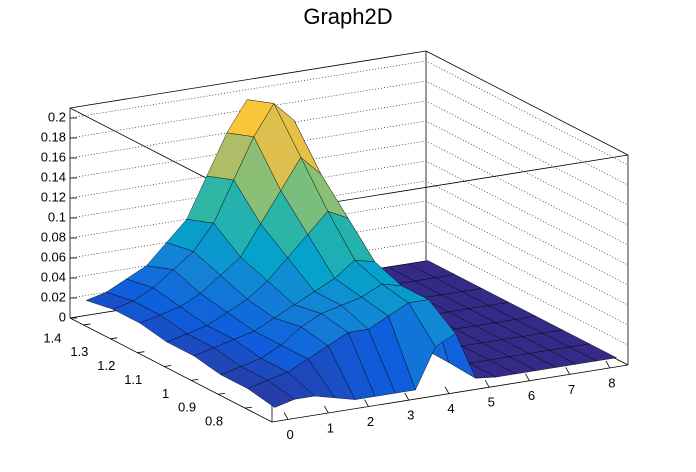  What do you see at coordinates (57, 216) in the screenshot?
I see `z-tick-label: 0.1` at bounding box center [57, 216].